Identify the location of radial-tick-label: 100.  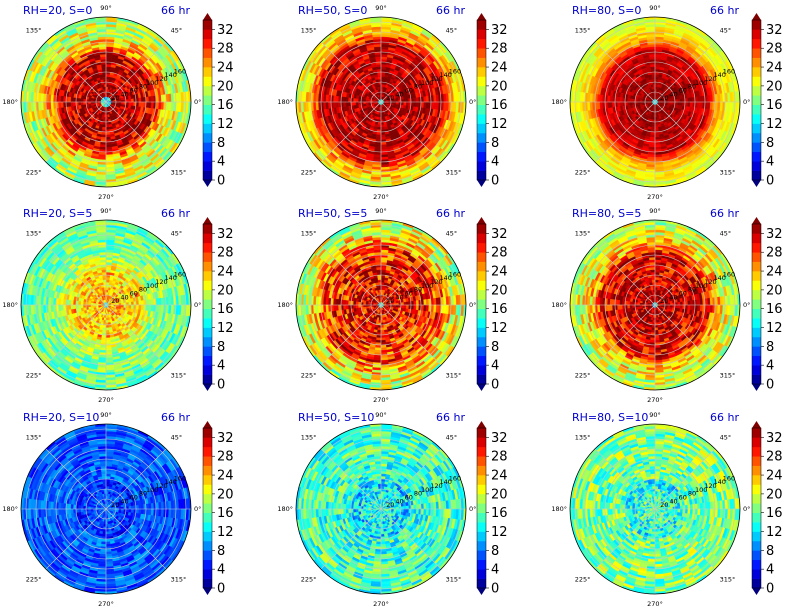
(152, 83).